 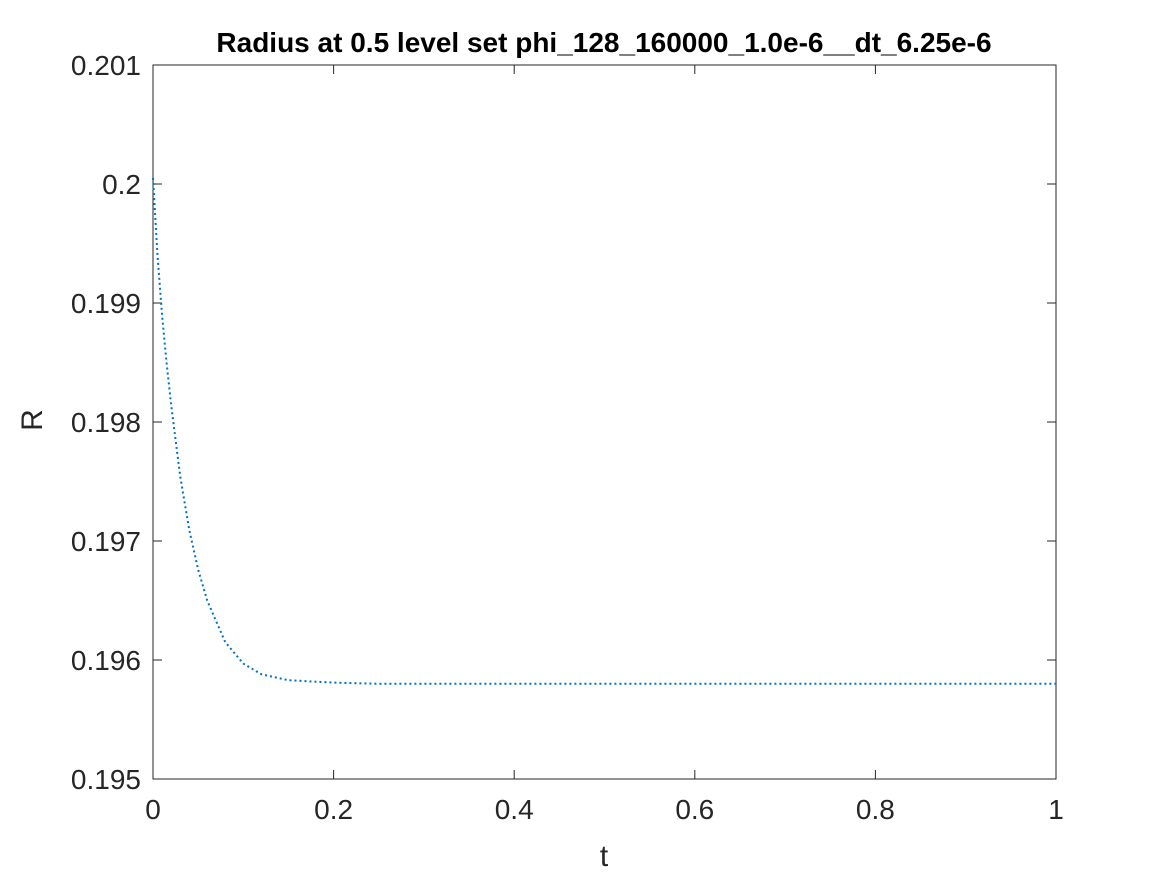 I want to click on x-tick-label: 0.6, so click(x=694, y=809).